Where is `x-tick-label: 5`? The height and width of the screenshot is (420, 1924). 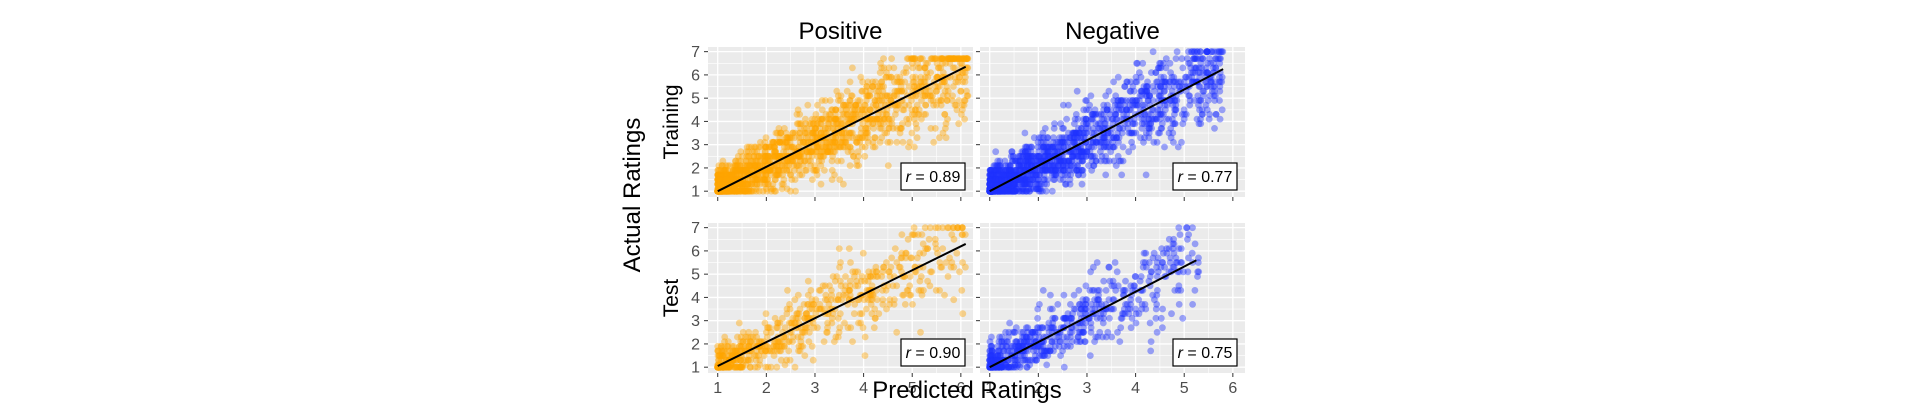 x-tick-label: 5 is located at coordinates (1184, 388).